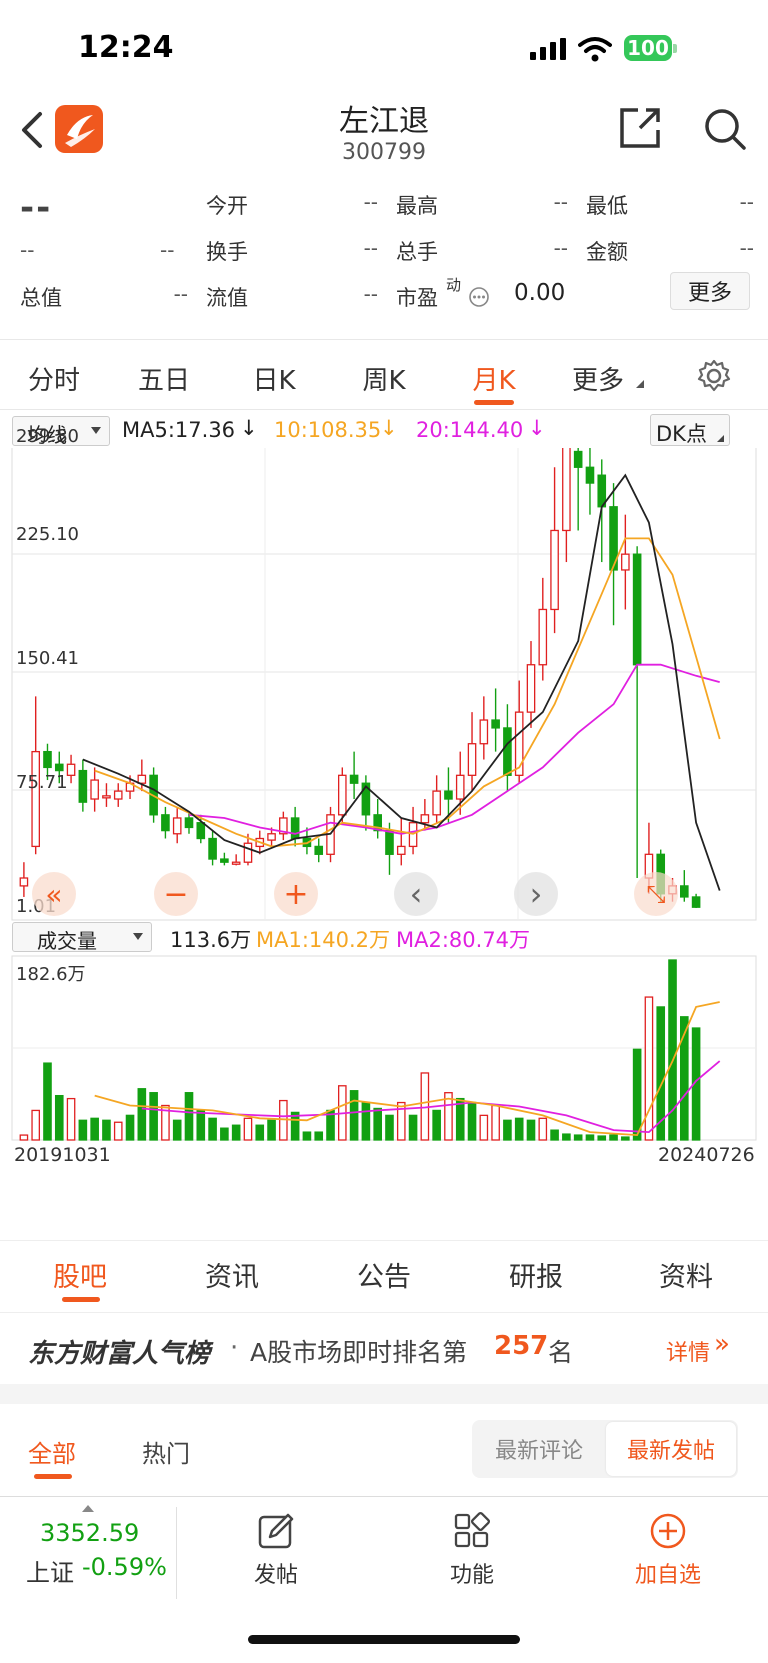 This screenshot has width=768, height=1663. I want to click on volume-select: 成交量, so click(82, 937).